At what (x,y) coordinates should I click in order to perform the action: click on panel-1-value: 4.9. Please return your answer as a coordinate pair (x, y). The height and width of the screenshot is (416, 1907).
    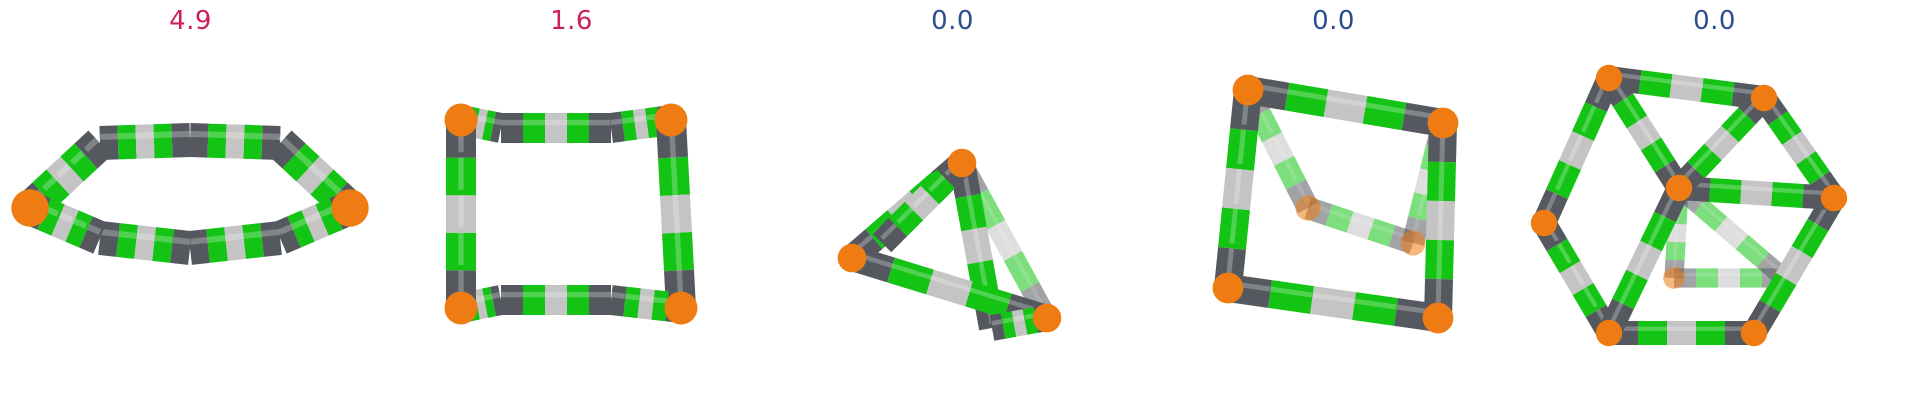
    Looking at the image, I should click on (190, 21).